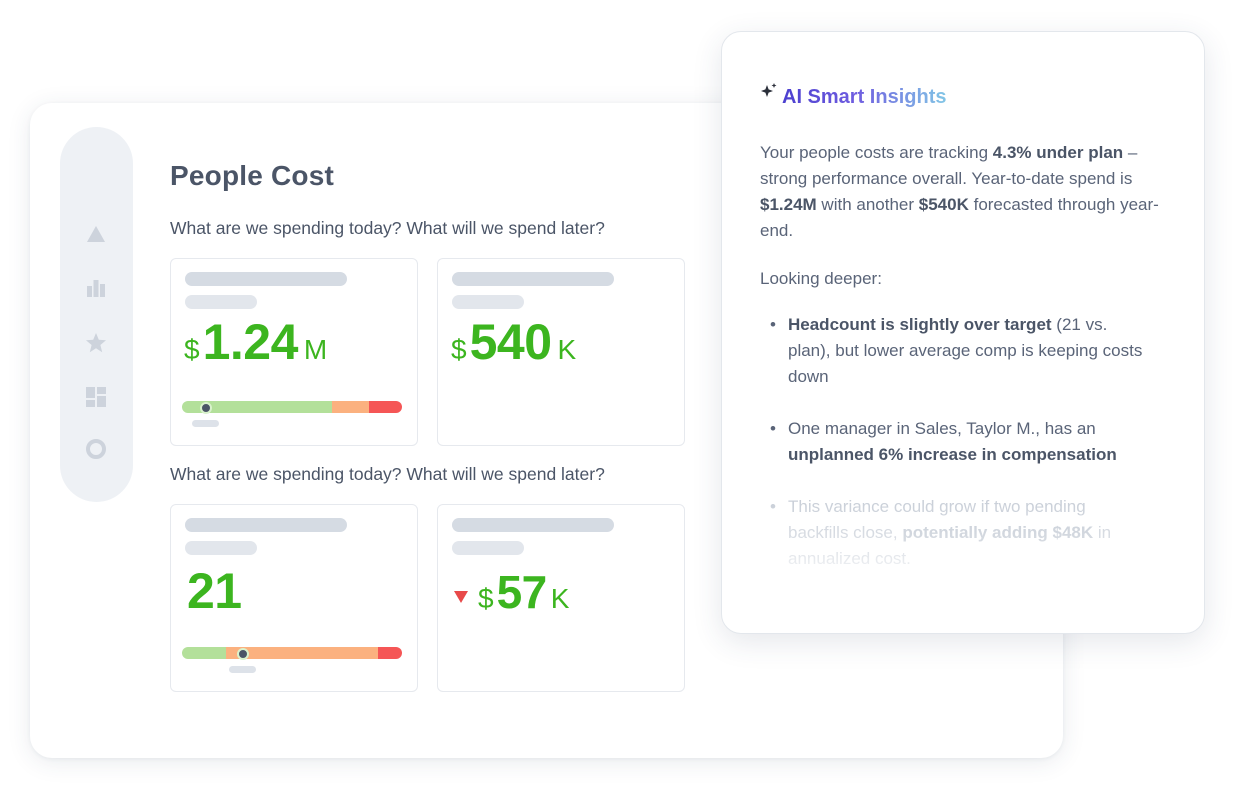 Image resolution: width=1235 pixels, height=788 pixels. Describe the element at coordinates (96, 449) in the screenshot. I see `circle-icon` at that location.